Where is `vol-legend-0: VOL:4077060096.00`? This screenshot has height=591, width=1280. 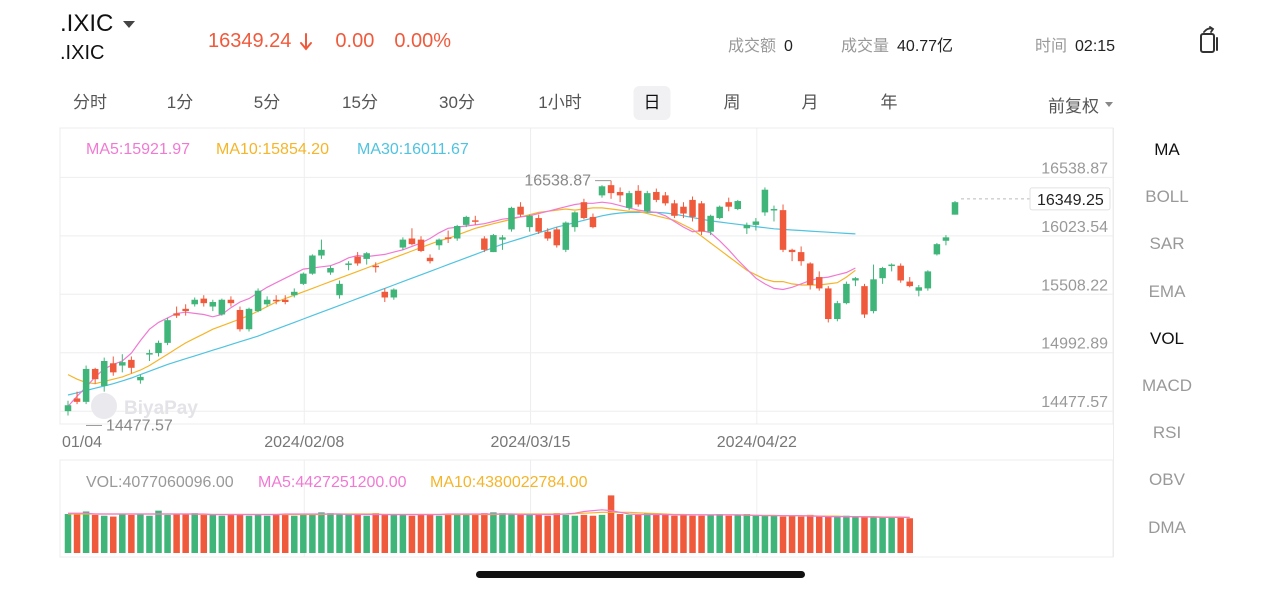 vol-legend-0: VOL:4077060096.00 is located at coordinates (160, 482).